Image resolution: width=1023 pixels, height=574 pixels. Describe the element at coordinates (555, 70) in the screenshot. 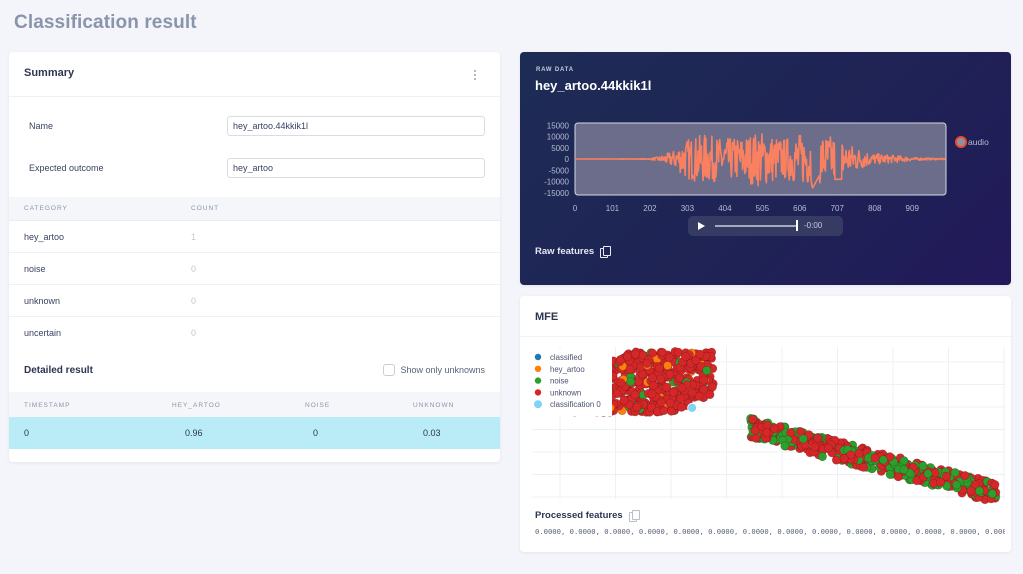

I see `raw-data-kicker: RAW DATA` at that location.